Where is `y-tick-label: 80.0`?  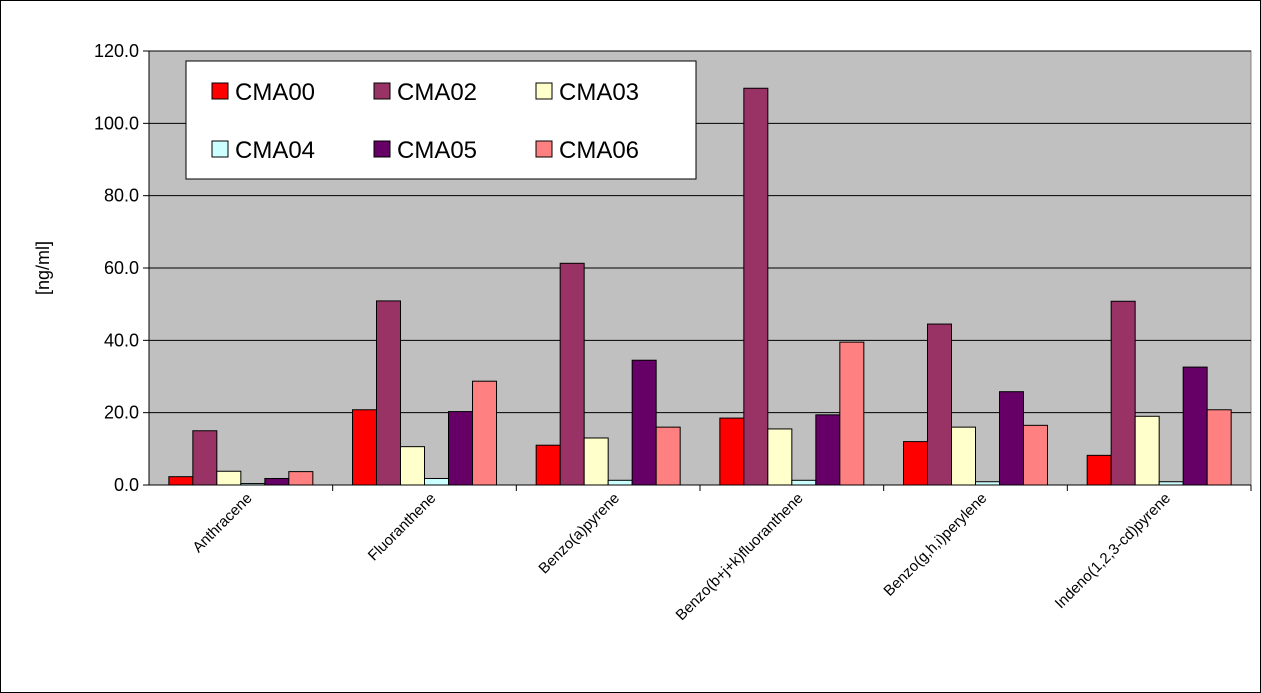
y-tick-label: 80.0 is located at coordinates (121, 196).